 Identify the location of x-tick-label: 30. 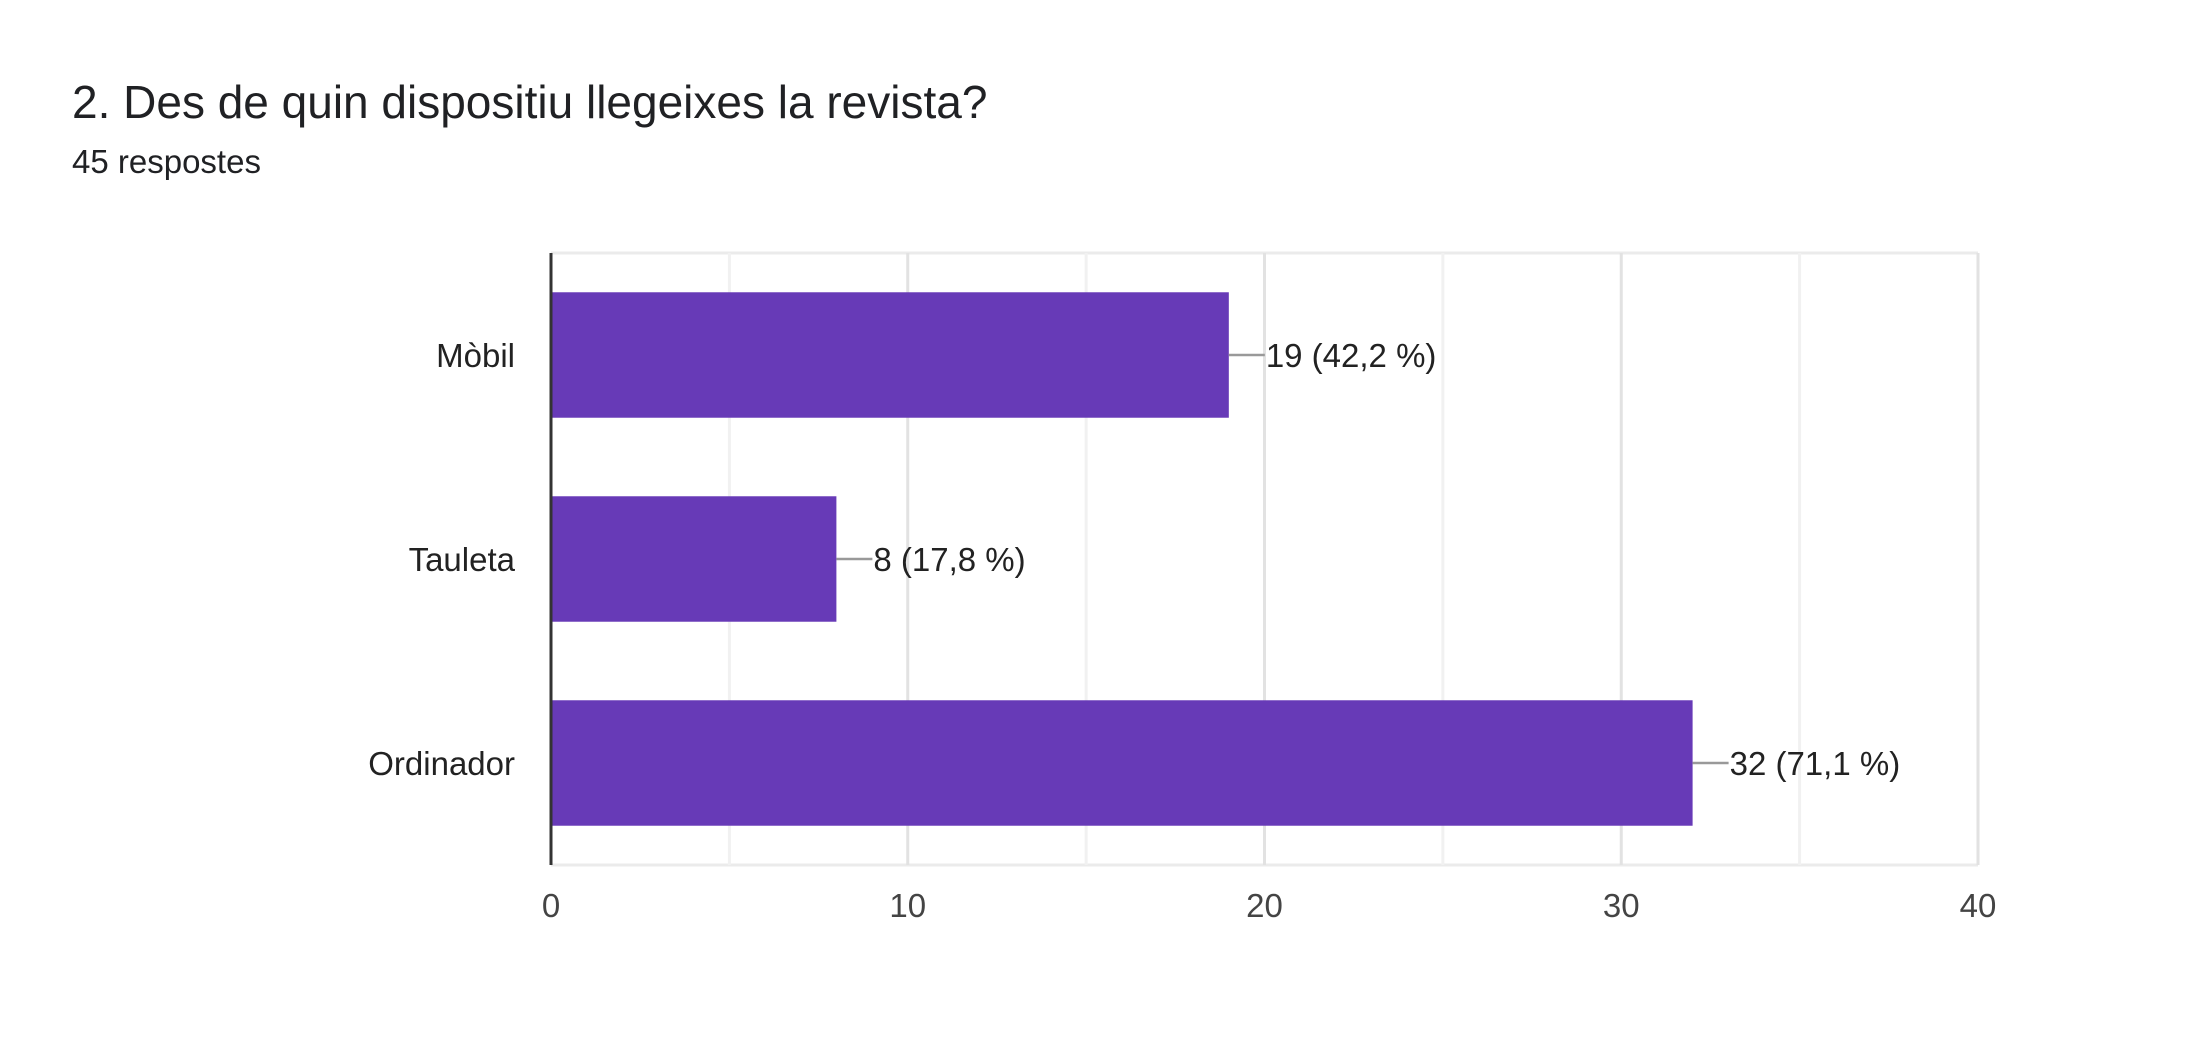
(1621, 905).